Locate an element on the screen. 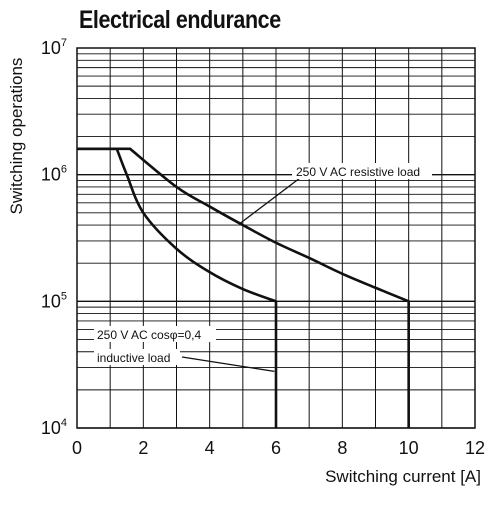 Image resolution: width=499 pixels, height=508 pixels. chart-title: Electrical endurance is located at coordinates (180, 20).